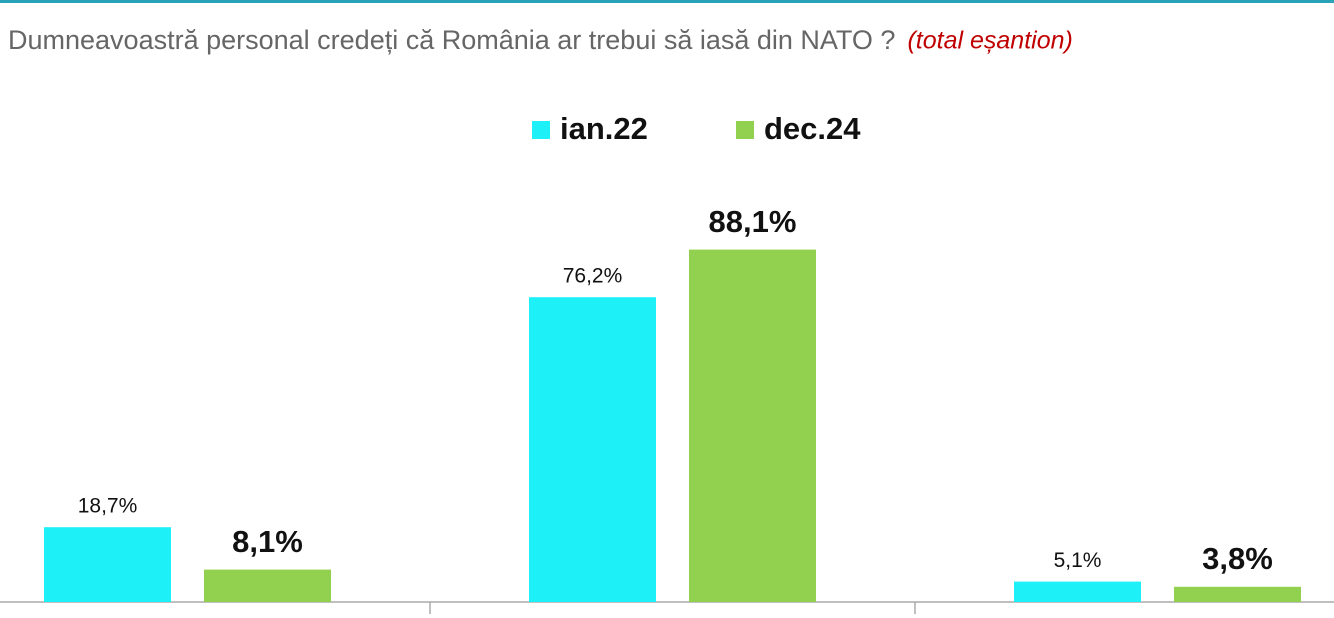 Image resolution: width=1334 pixels, height=618 pixels. What do you see at coordinates (812, 128) in the screenshot?
I see `legend-label: dec.24` at bounding box center [812, 128].